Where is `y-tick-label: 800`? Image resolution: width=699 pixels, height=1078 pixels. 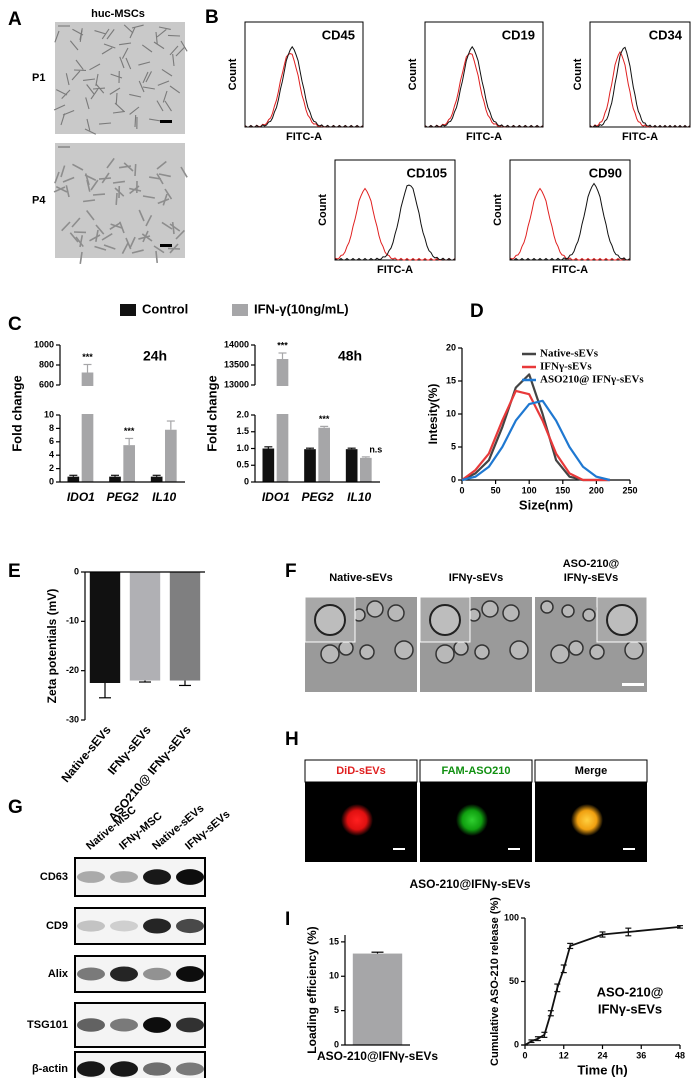
y-tick-label: 800 is located at coordinates (46, 364).